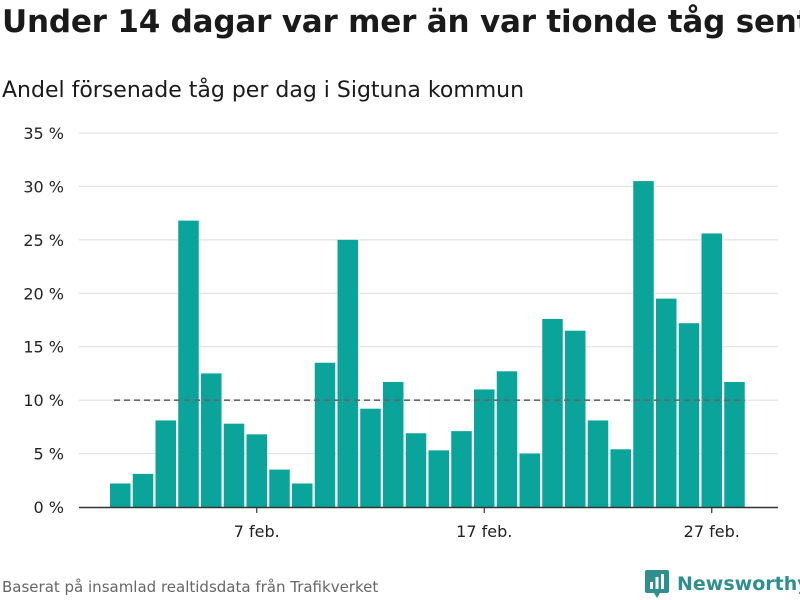 Image resolution: width=800 pixels, height=600 pixels. What do you see at coordinates (484, 531) in the screenshot?
I see `x-tick-label: 17 feb.` at bounding box center [484, 531].